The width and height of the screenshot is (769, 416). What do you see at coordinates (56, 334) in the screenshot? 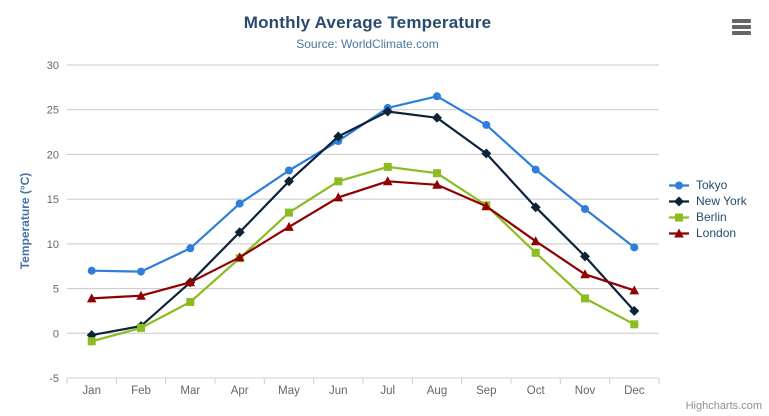
I see `y-axis-label: 0` at bounding box center [56, 334].